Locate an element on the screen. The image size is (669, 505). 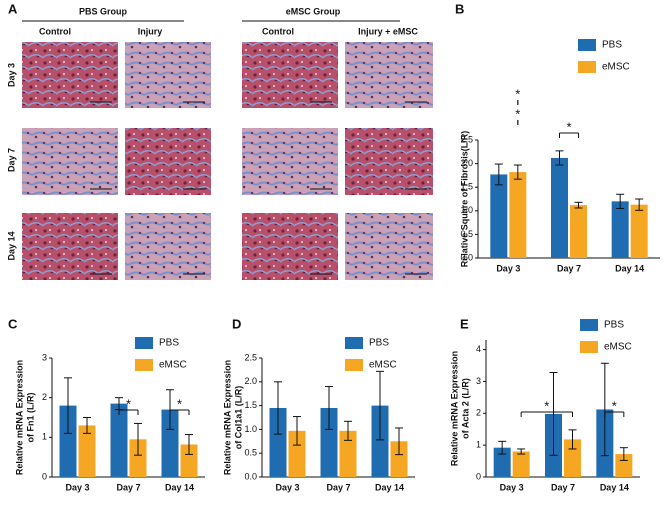
y-tick-label: 2.5 is located at coordinates (250, 357).